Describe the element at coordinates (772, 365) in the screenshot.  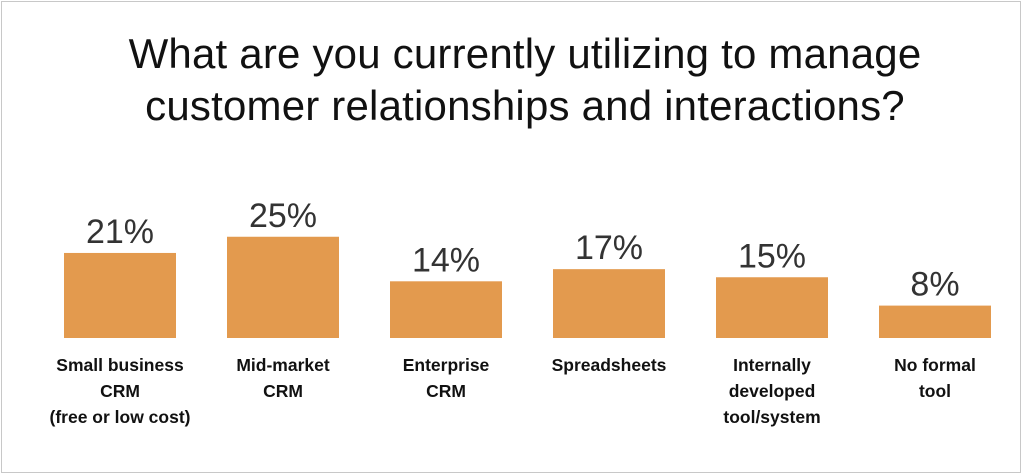
I see `category-label-line: Internally` at that location.